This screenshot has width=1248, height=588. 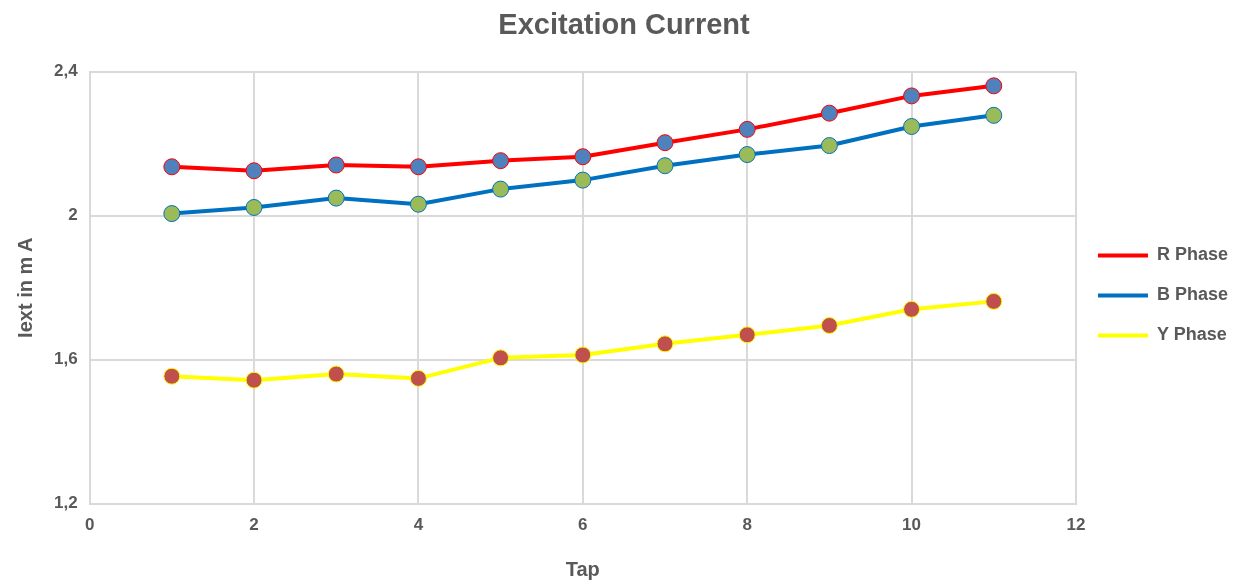 I want to click on y-axis-title: Iext in m A, so click(x=24, y=287).